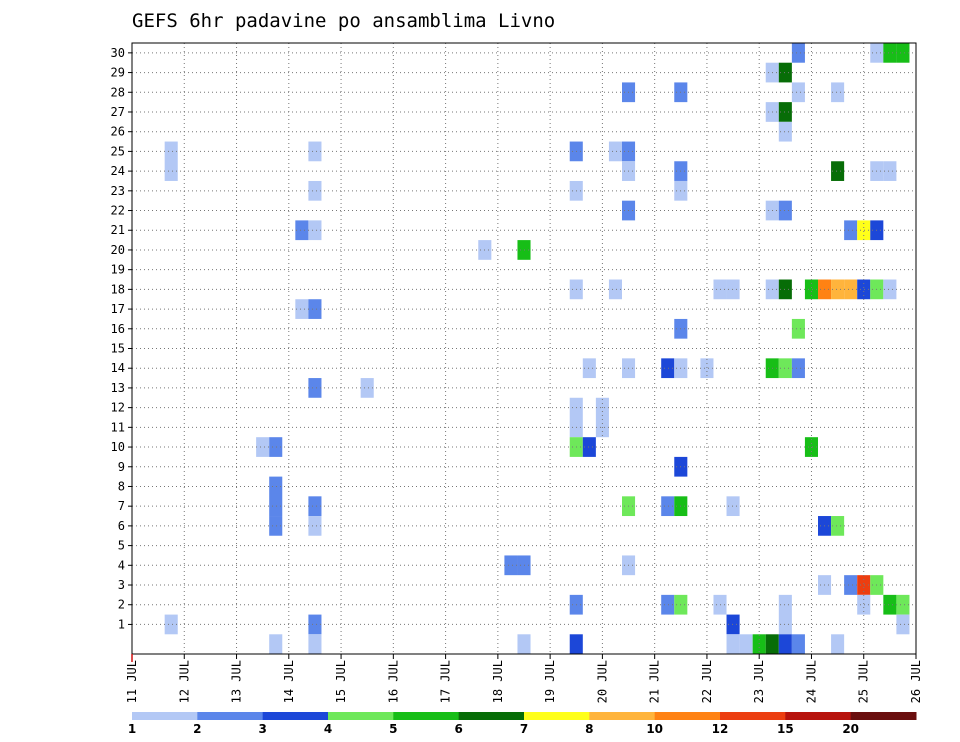 The height and width of the screenshot is (742, 960). What do you see at coordinates (121, 526) in the screenshot?
I see `y-tick-label: 6` at bounding box center [121, 526].